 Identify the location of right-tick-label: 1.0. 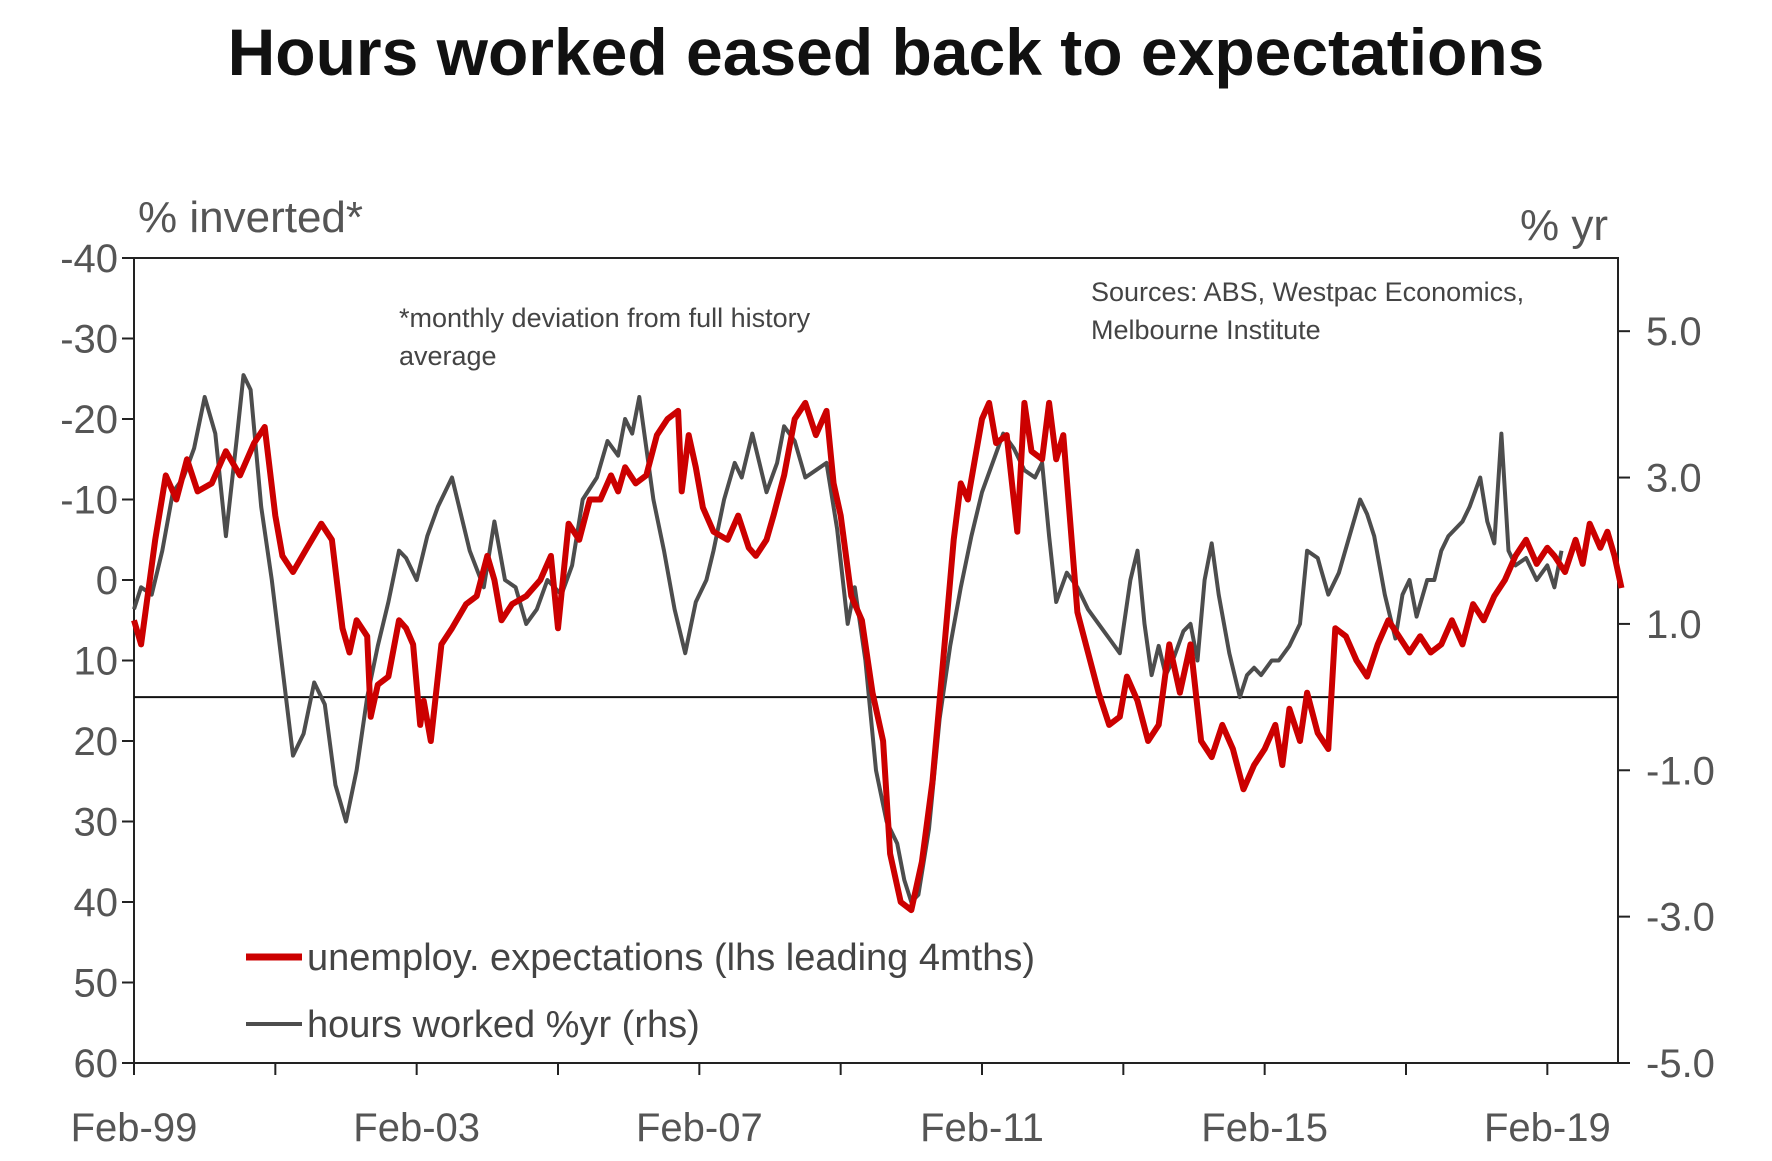
(1674, 625).